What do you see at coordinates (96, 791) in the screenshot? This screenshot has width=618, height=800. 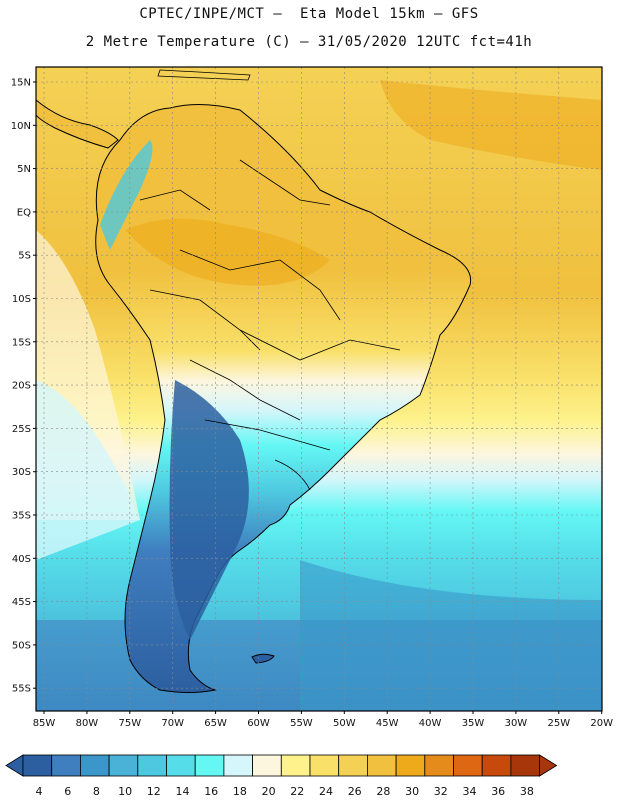 I see `colorbar-label: 8` at bounding box center [96, 791].